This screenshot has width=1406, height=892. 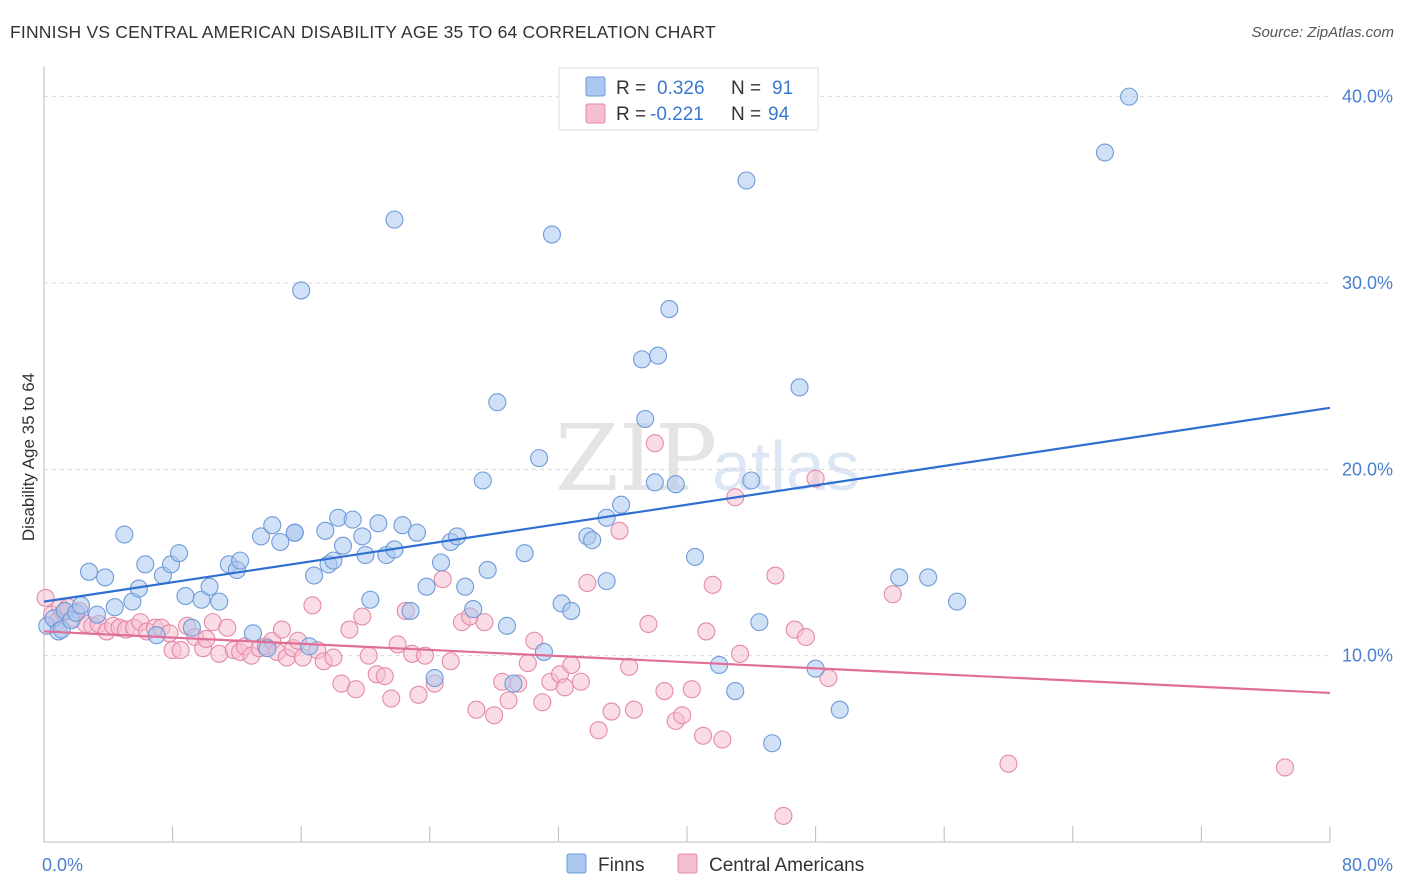 What do you see at coordinates (782, 88) in the screenshot?
I see `legend-n-value-finns: 91` at bounding box center [782, 88].